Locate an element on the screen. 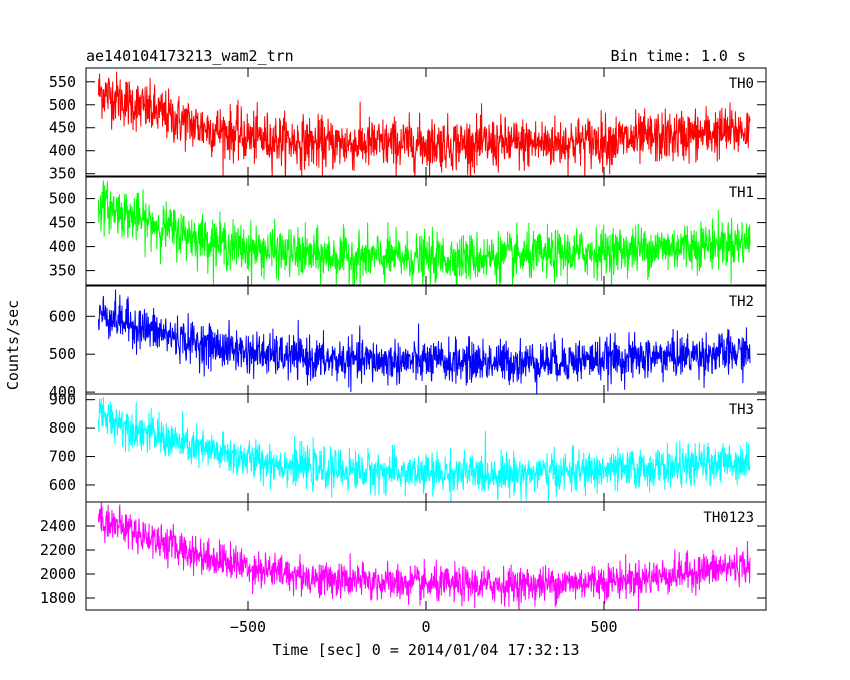 This screenshot has height=680, width=850. panel-th0123: 1800 2000 2200 2400 TH0123 is located at coordinates (403, 556).